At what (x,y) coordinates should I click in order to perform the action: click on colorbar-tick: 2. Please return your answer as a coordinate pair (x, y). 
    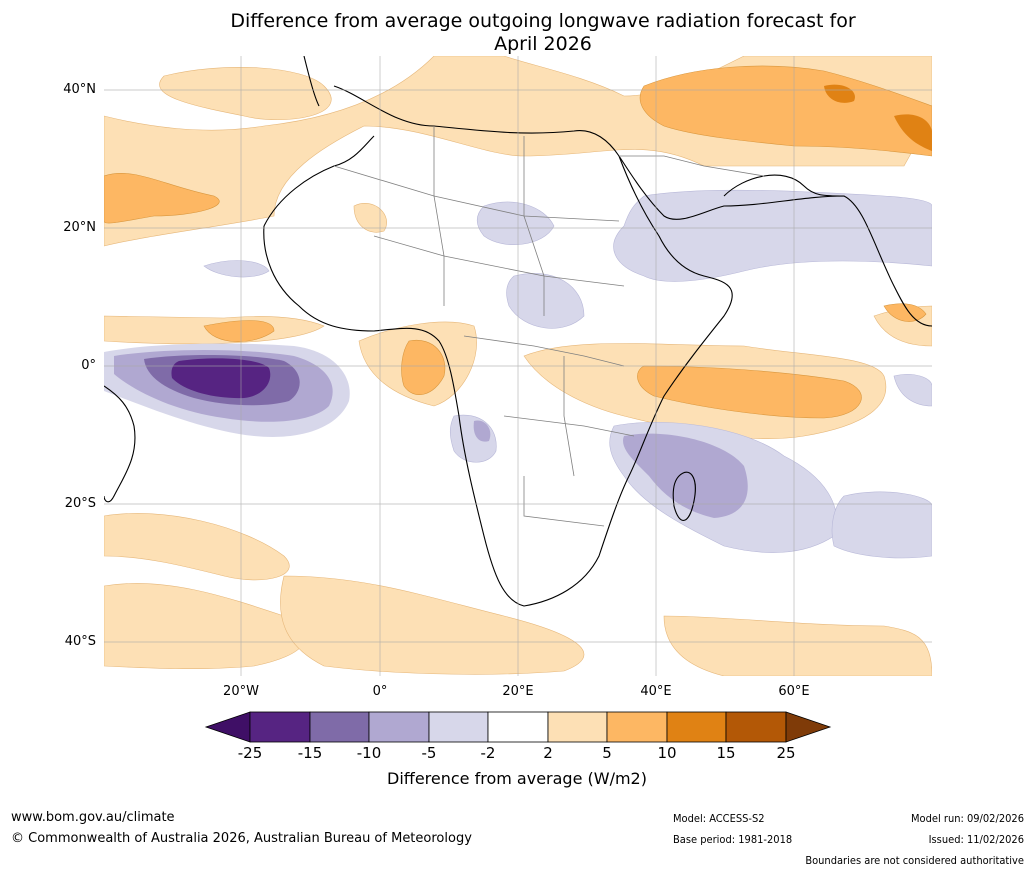
    Looking at the image, I should click on (548, 753).